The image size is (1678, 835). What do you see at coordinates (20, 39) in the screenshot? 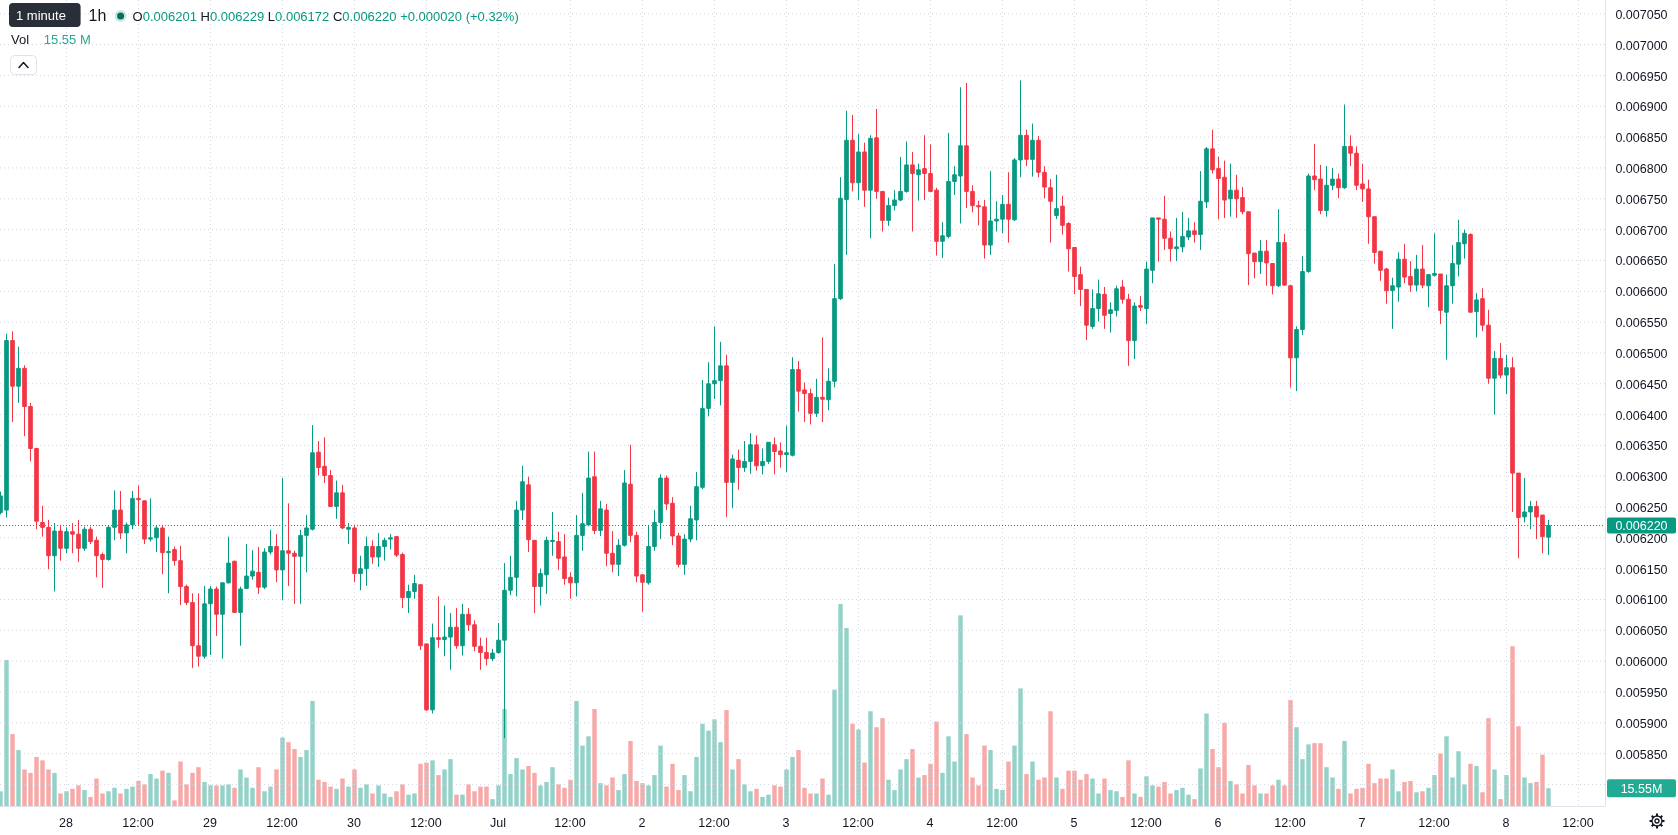
I see `text: Vol` at bounding box center [20, 39].